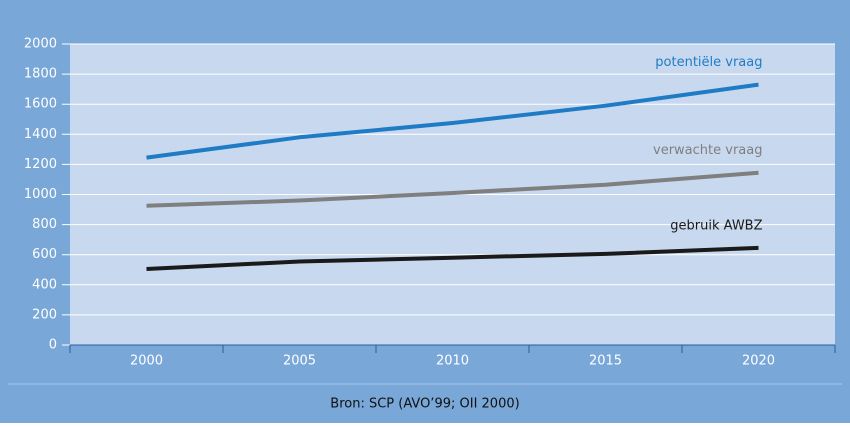 The height and width of the screenshot is (427, 850). Describe the element at coordinates (605, 361) in the screenshot. I see `x-tick-label: 2015` at that location.